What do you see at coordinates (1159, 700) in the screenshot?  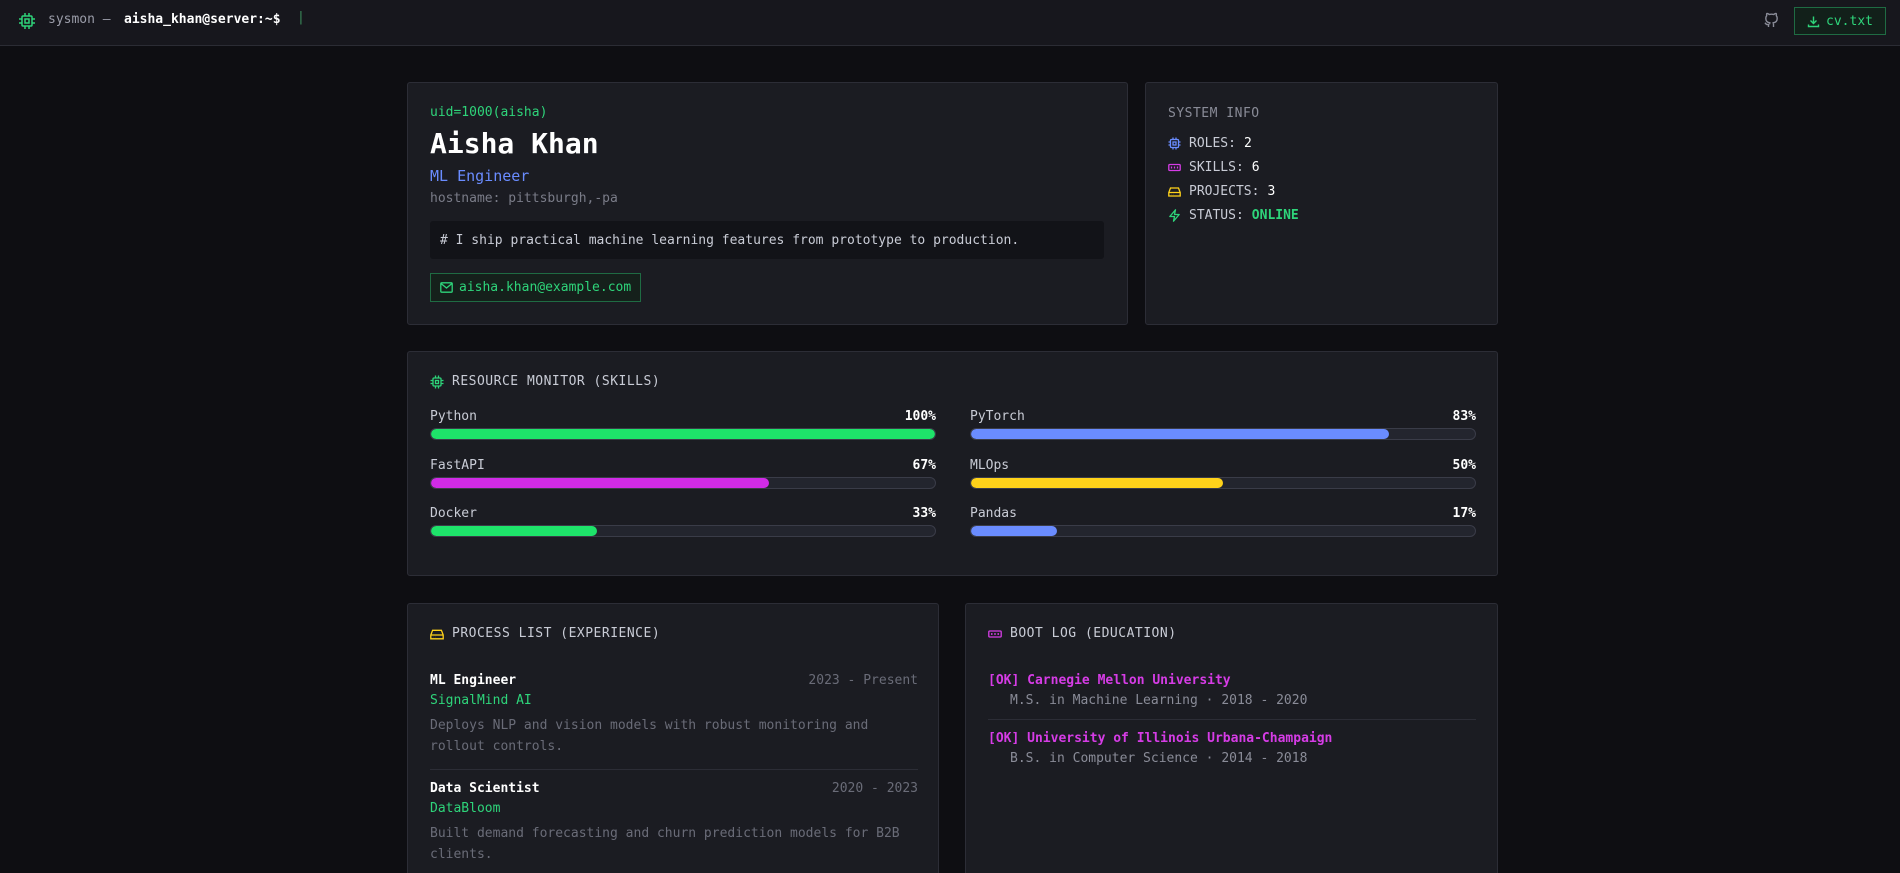 I see `education-detail: M.S. in Machine Learning · 2018 - 2020` at bounding box center [1159, 700].